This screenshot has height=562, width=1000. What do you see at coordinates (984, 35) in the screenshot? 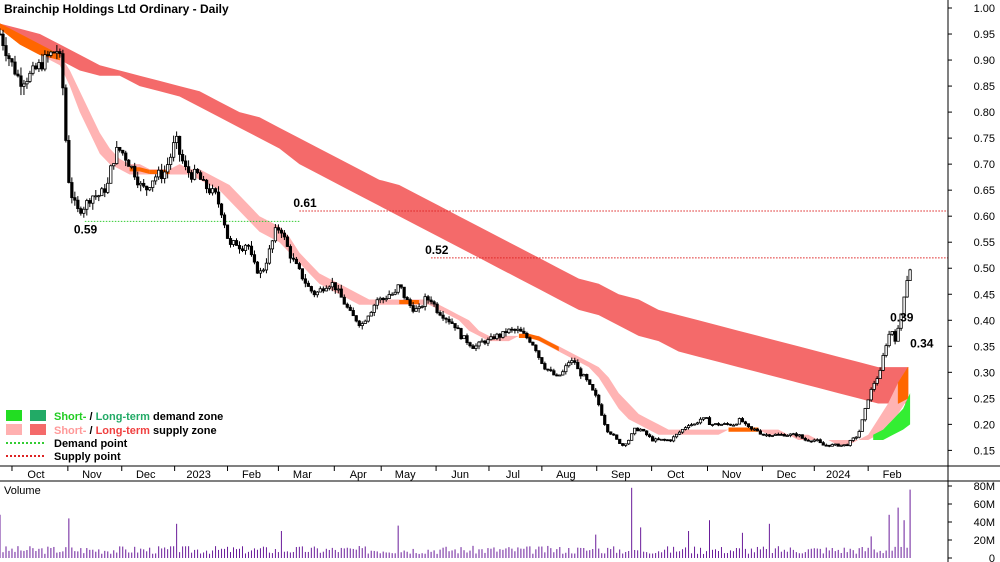
I see `y-tick-label: 0.95` at bounding box center [984, 35].